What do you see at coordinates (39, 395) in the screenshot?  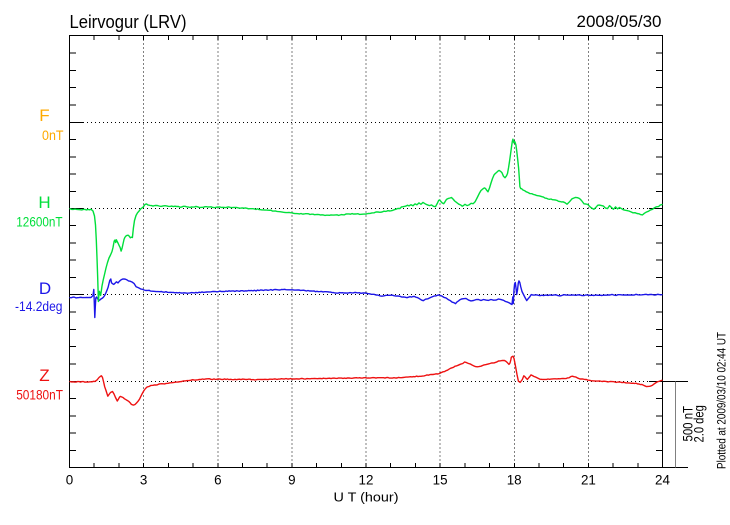 I see `svg-text: 50180nT` at bounding box center [39, 395].